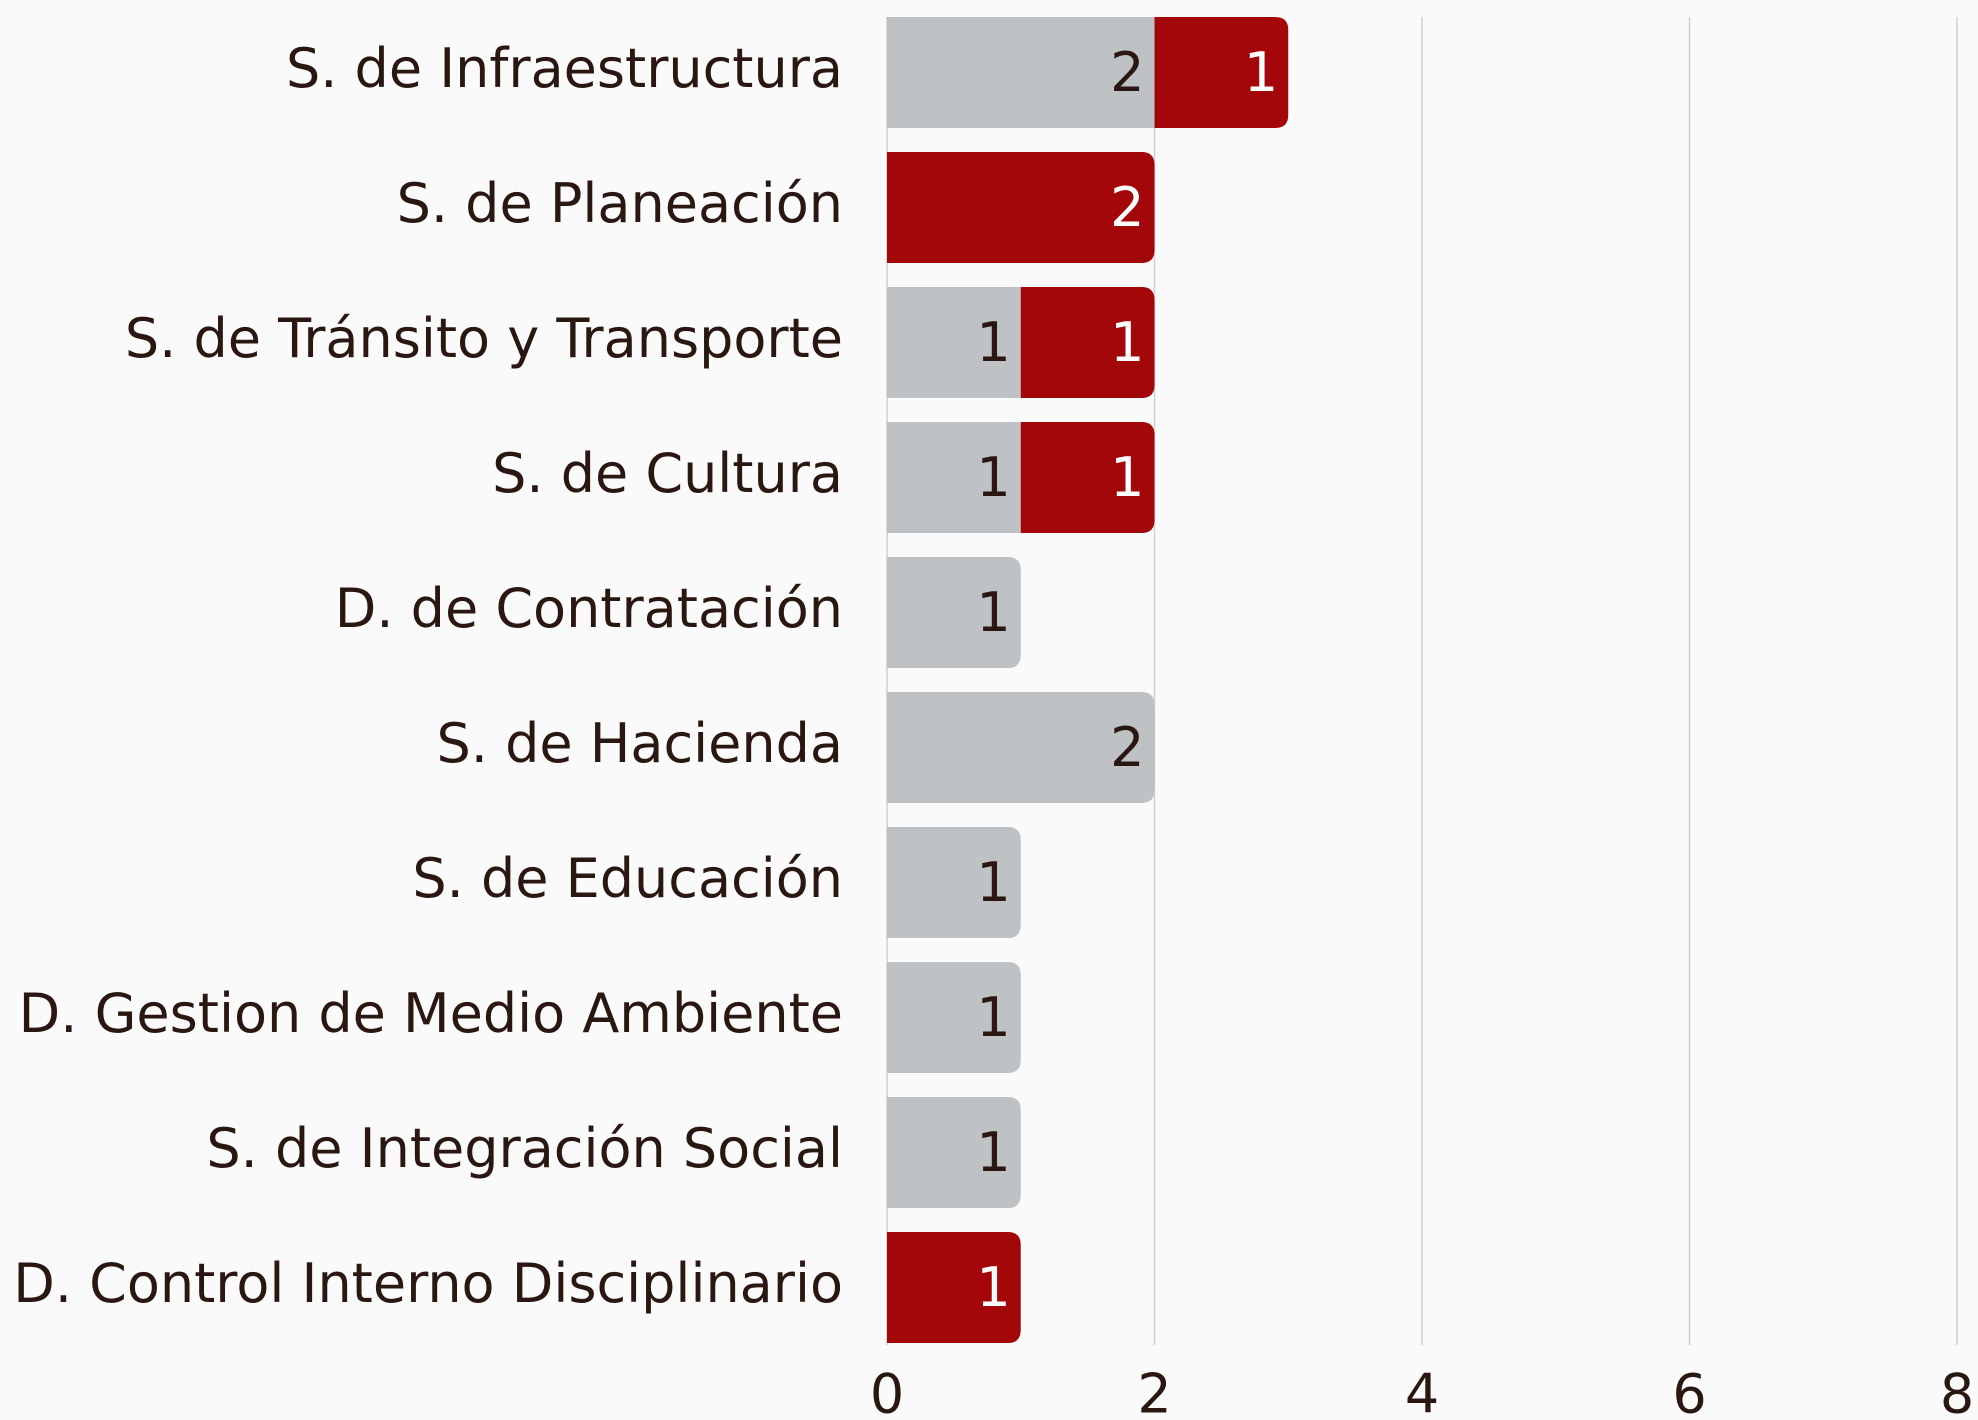  I want to click on x-tick-label: 2, so click(1154, 1391).